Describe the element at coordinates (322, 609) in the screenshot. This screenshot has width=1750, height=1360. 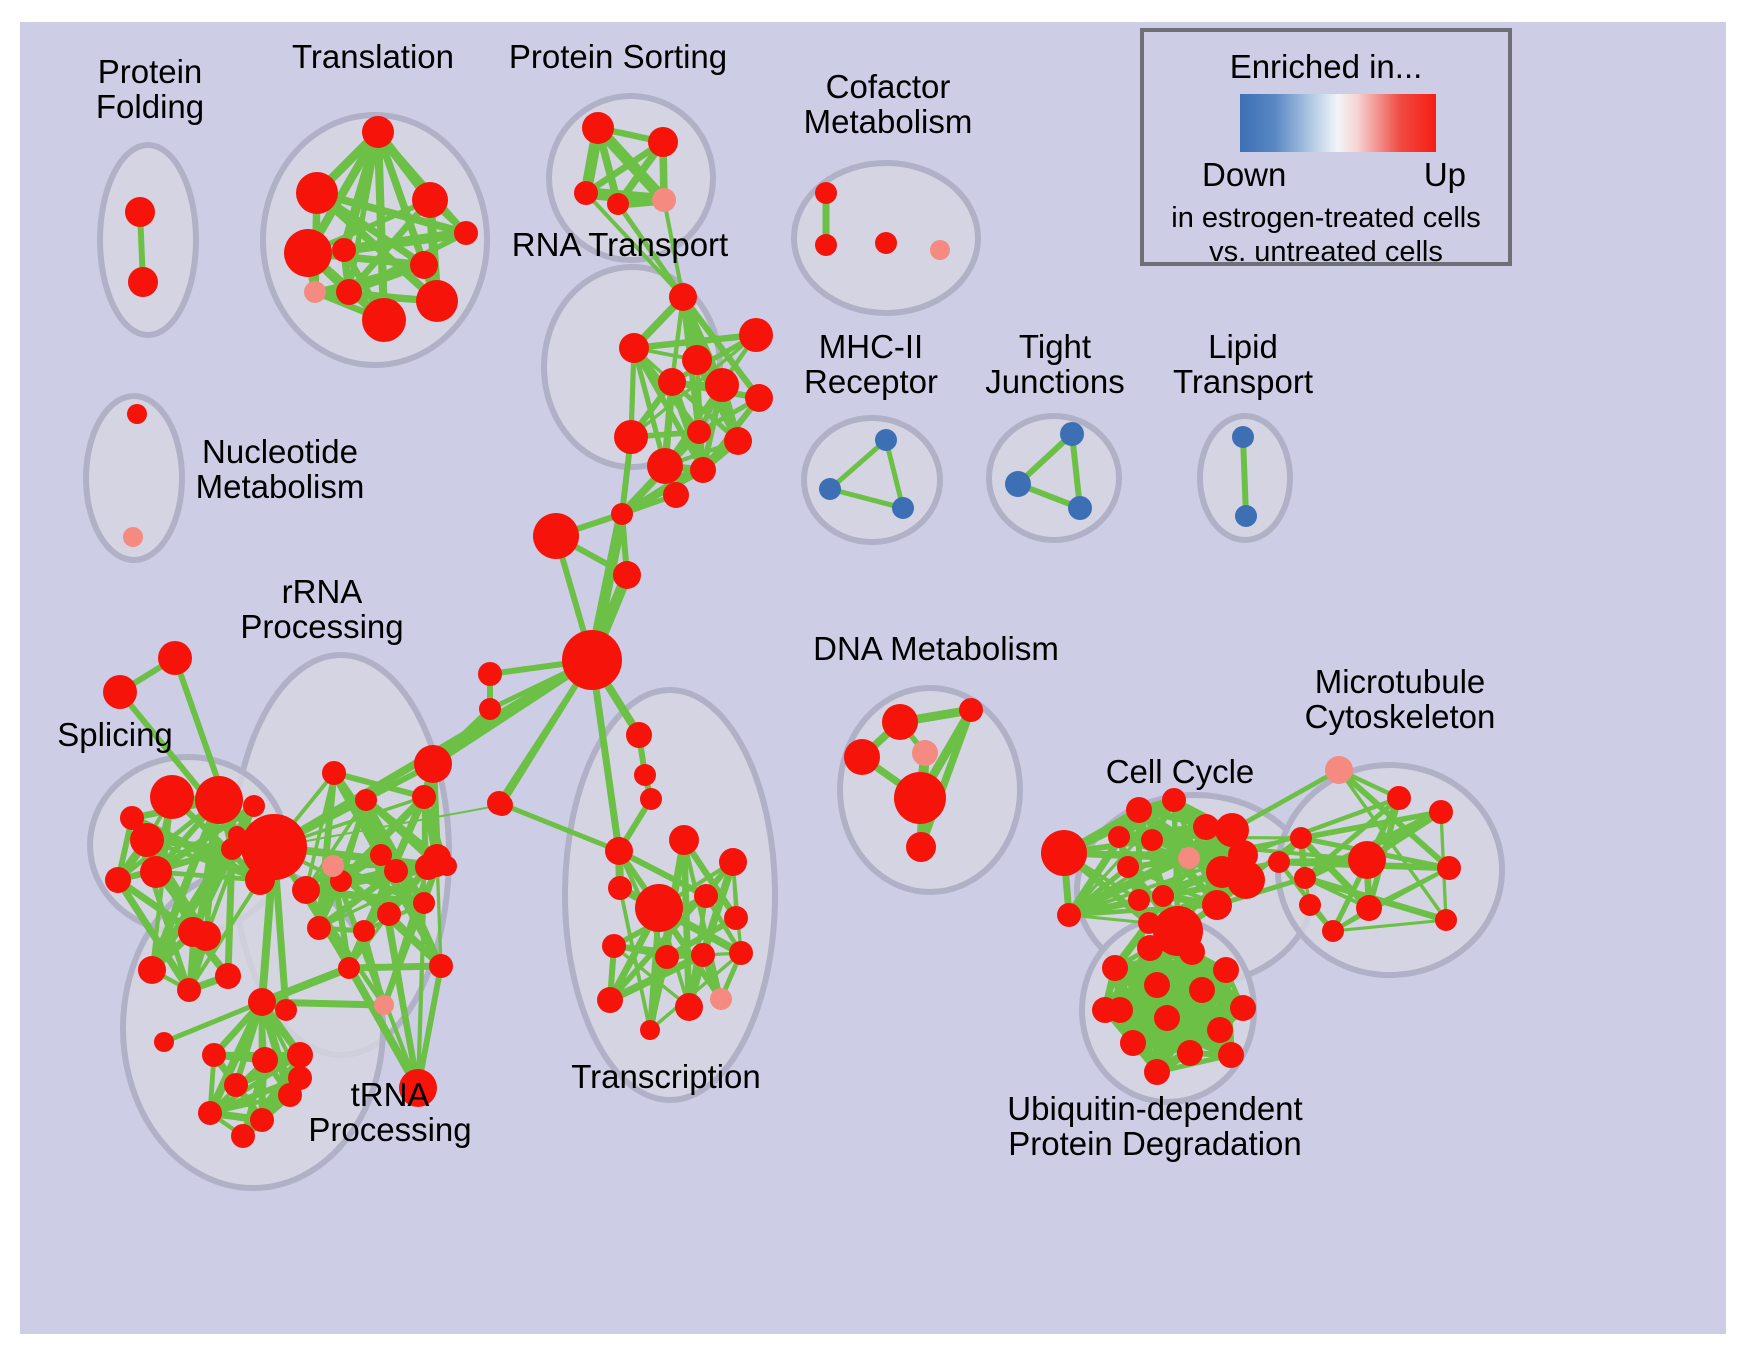
I see `cluster-label-rrna-processing: rRNA Processing` at that location.